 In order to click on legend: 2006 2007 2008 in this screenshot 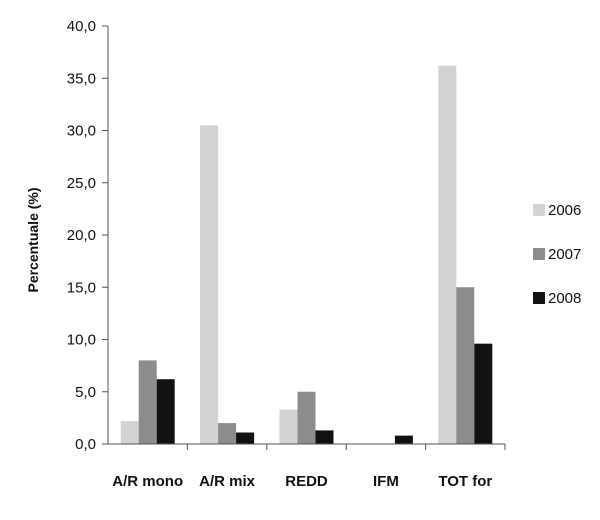, I will do `click(557, 254)`.